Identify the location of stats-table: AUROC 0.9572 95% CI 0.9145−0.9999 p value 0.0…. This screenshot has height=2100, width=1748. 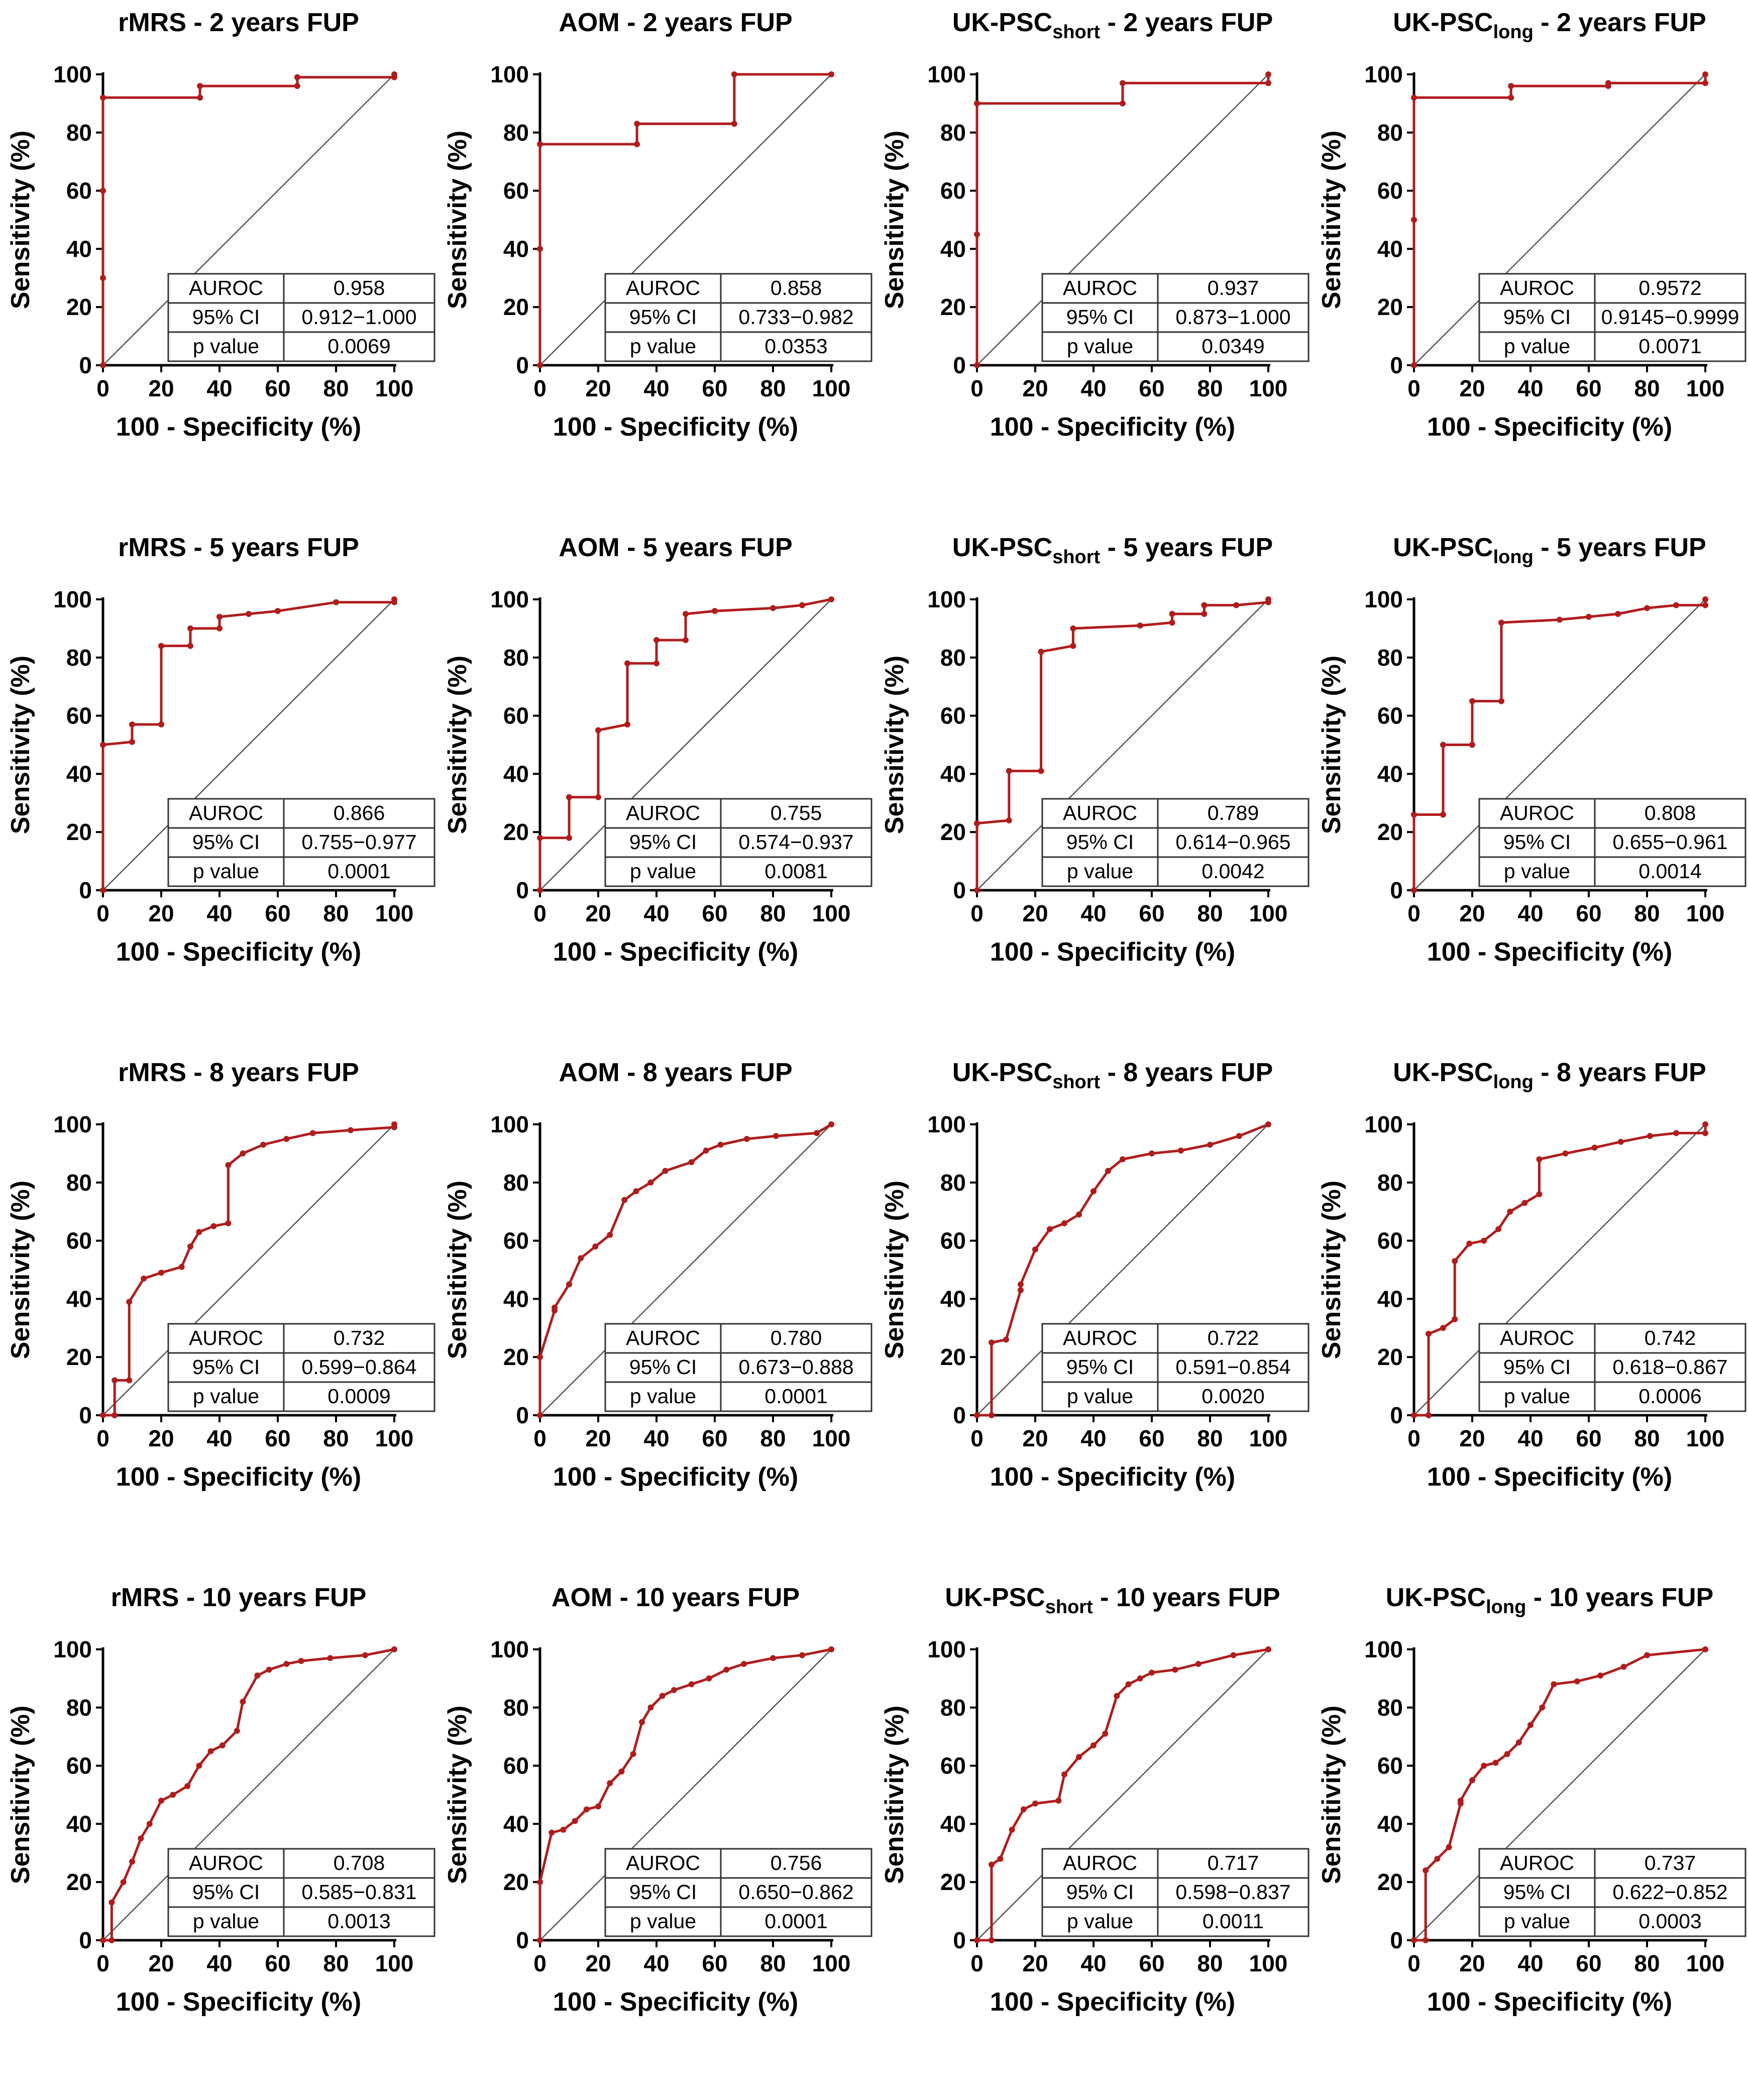
(1612, 317).